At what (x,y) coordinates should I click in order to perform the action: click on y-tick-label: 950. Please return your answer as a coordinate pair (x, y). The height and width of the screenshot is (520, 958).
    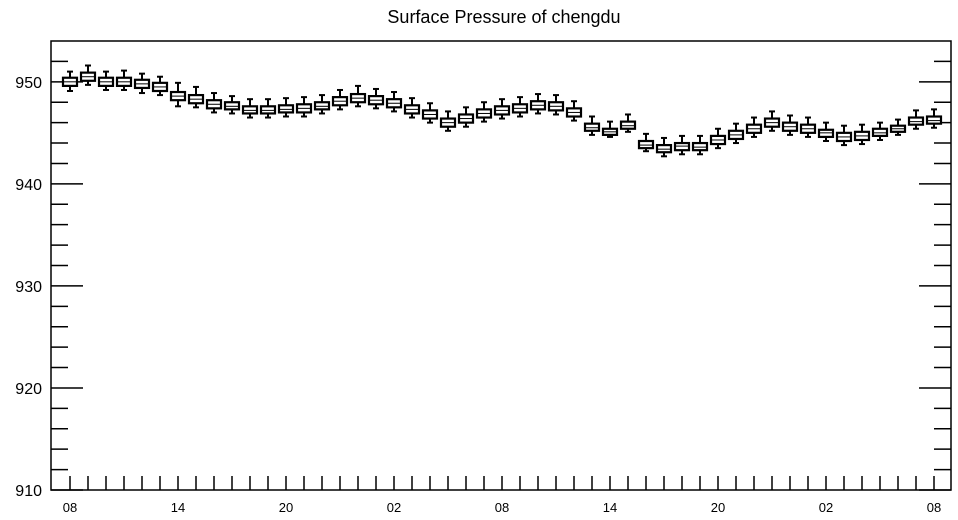
    Looking at the image, I should click on (28, 83).